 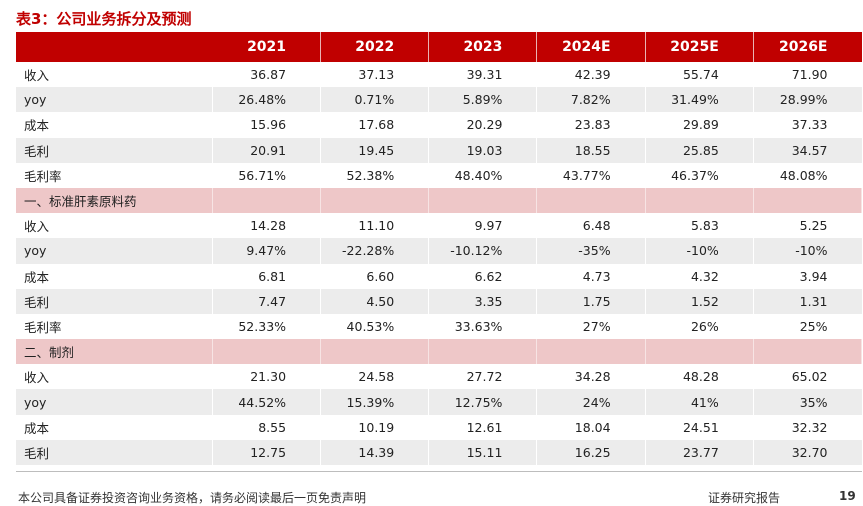 I want to click on section-label: 一、标准肝素原料药, so click(x=114, y=200).